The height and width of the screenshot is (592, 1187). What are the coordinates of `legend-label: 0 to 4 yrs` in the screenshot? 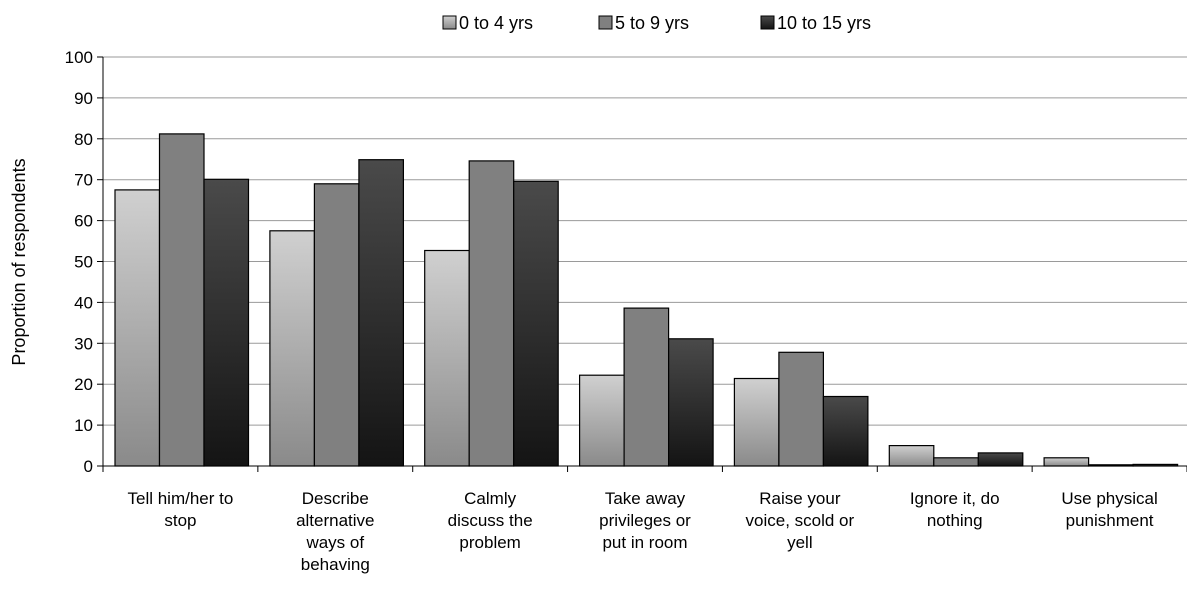 It's located at (496, 23).